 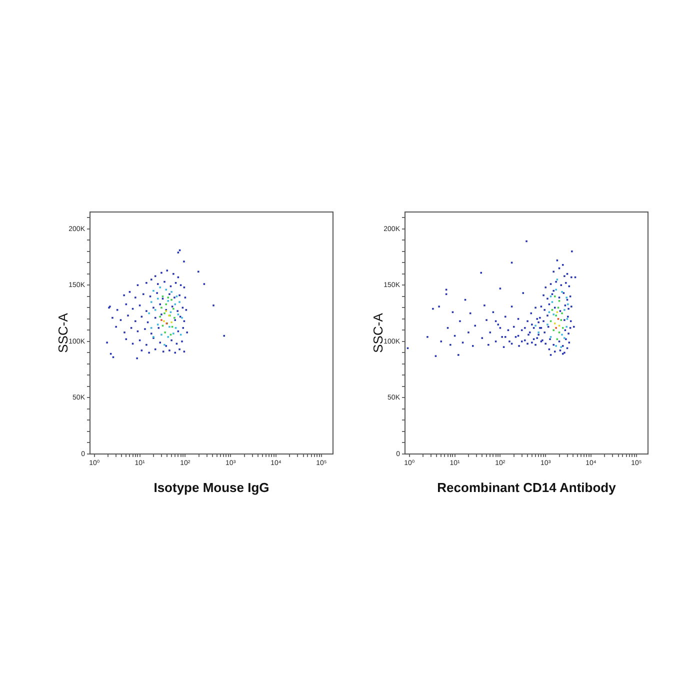 I want to click on x-axis-title: Isotype Mouse IgG, so click(x=212, y=487).